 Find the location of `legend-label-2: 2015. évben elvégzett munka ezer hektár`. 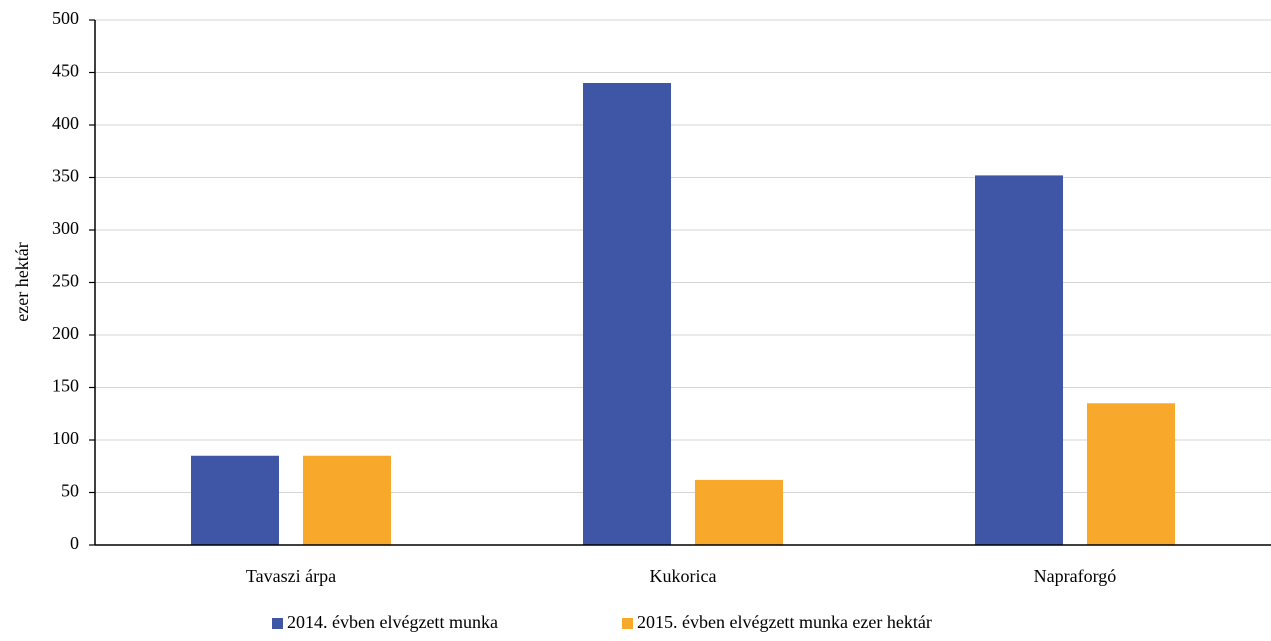

legend-label-2: 2015. évben elvégzett munka ezer hektár is located at coordinates (784, 622).